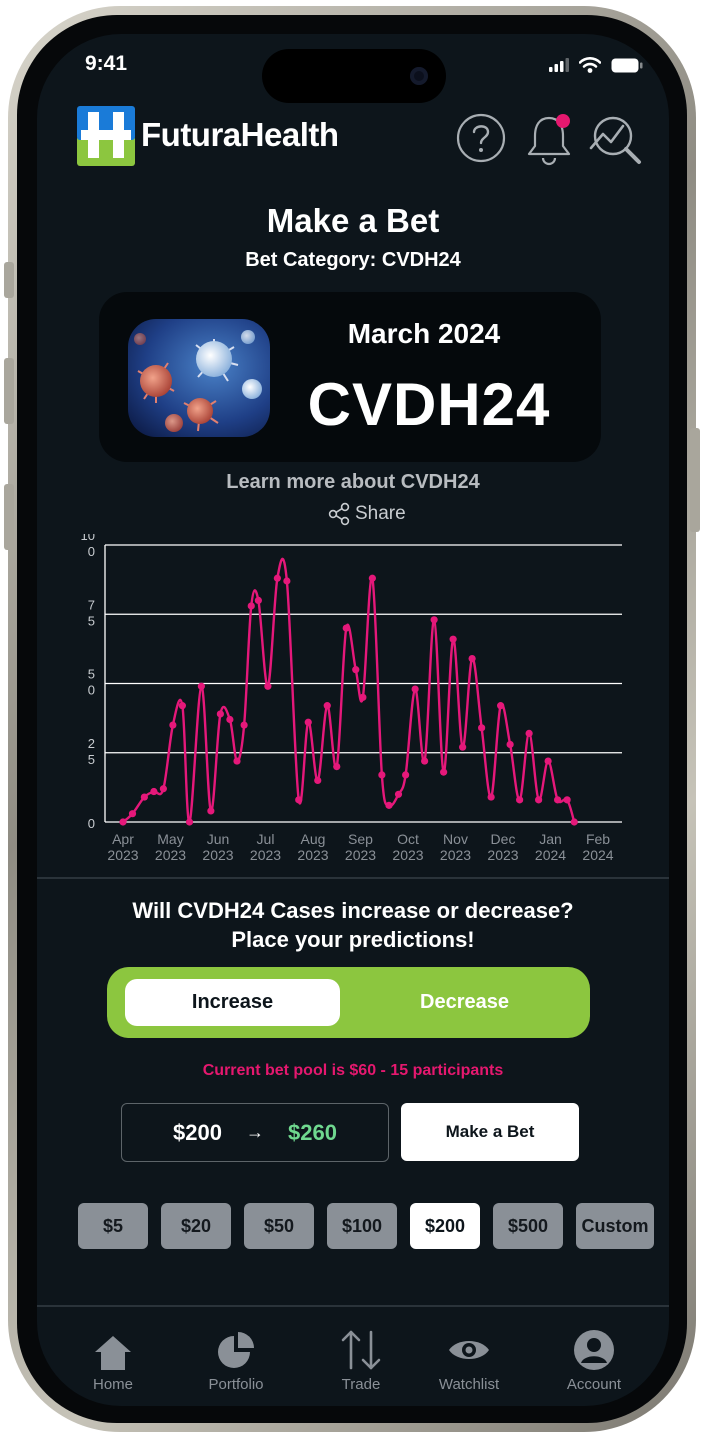  I want to click on amount-chip: $500, so click(528, 1226).